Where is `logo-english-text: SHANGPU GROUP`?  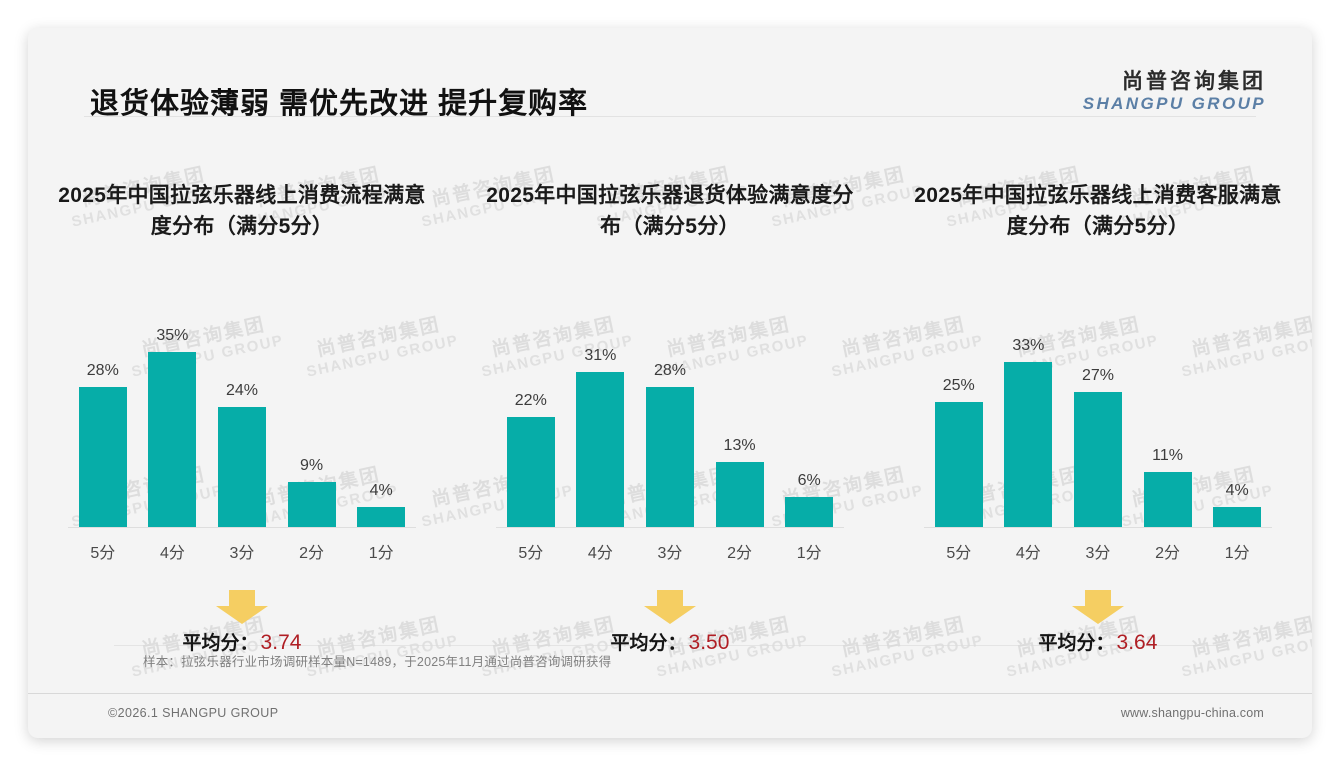 logo-english-text: SHANGPU GROUP is located at coordinates (1174, 104).